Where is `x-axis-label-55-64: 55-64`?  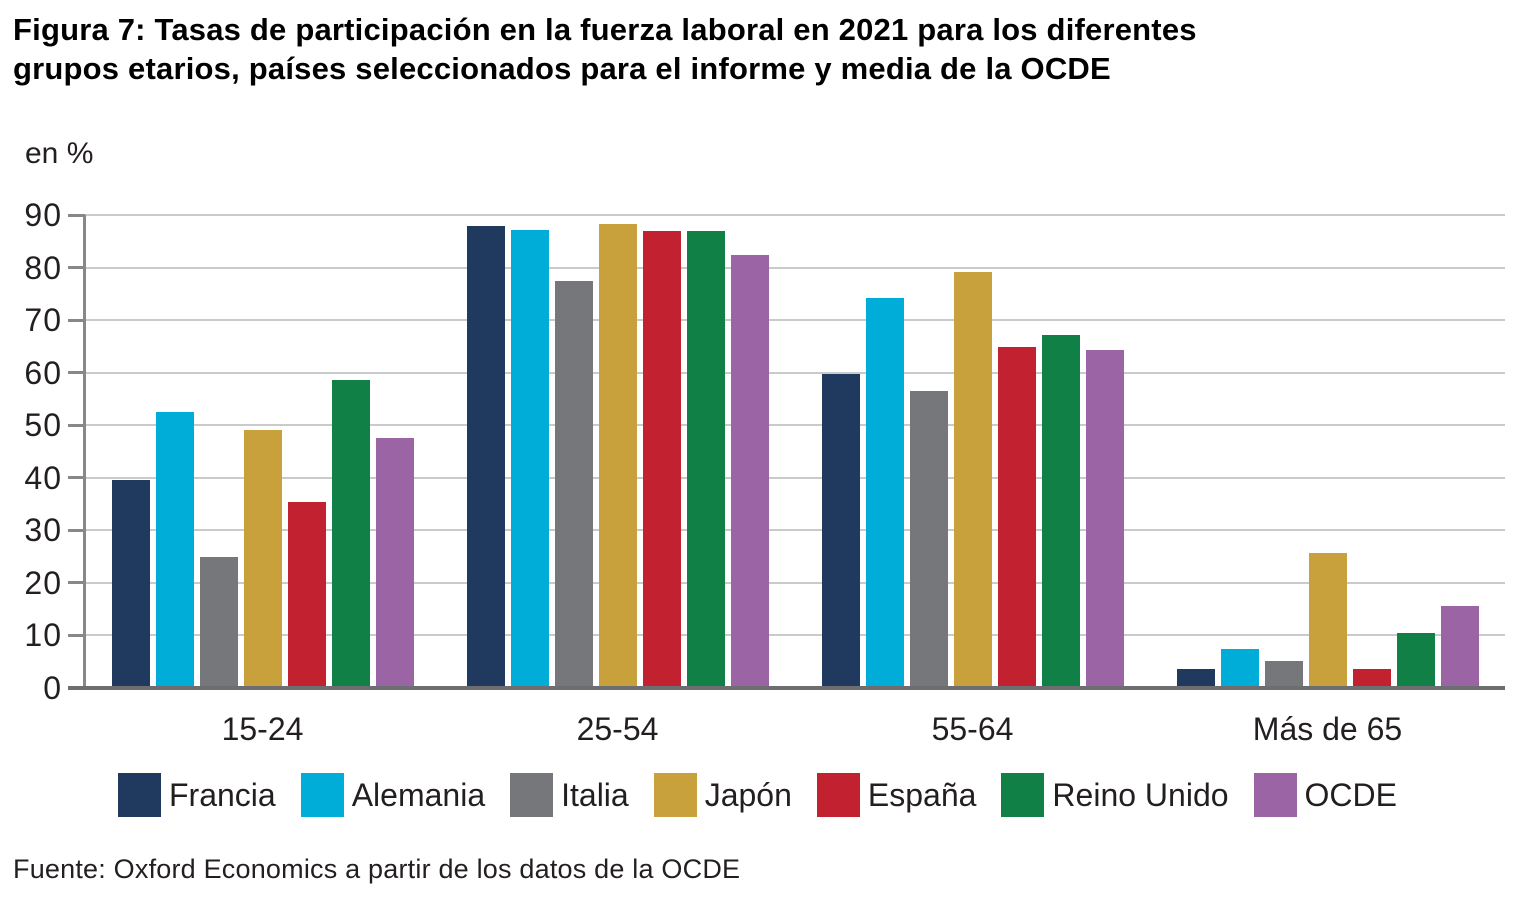 x-axis-label-55-64: 55-64 is located at coordinates (972, 729).